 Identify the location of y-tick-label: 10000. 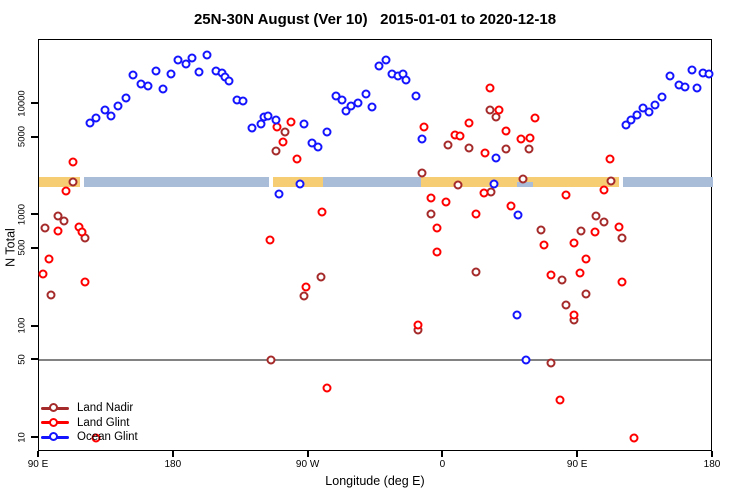
(22, 103).